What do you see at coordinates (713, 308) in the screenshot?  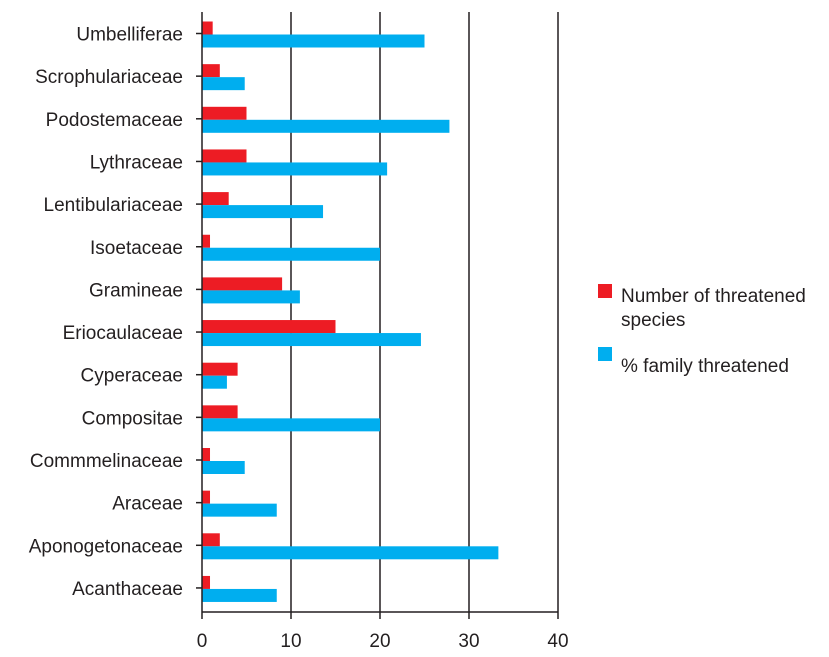 I see `legend-label: Number of threatened species` at bounding box center [713, 308].